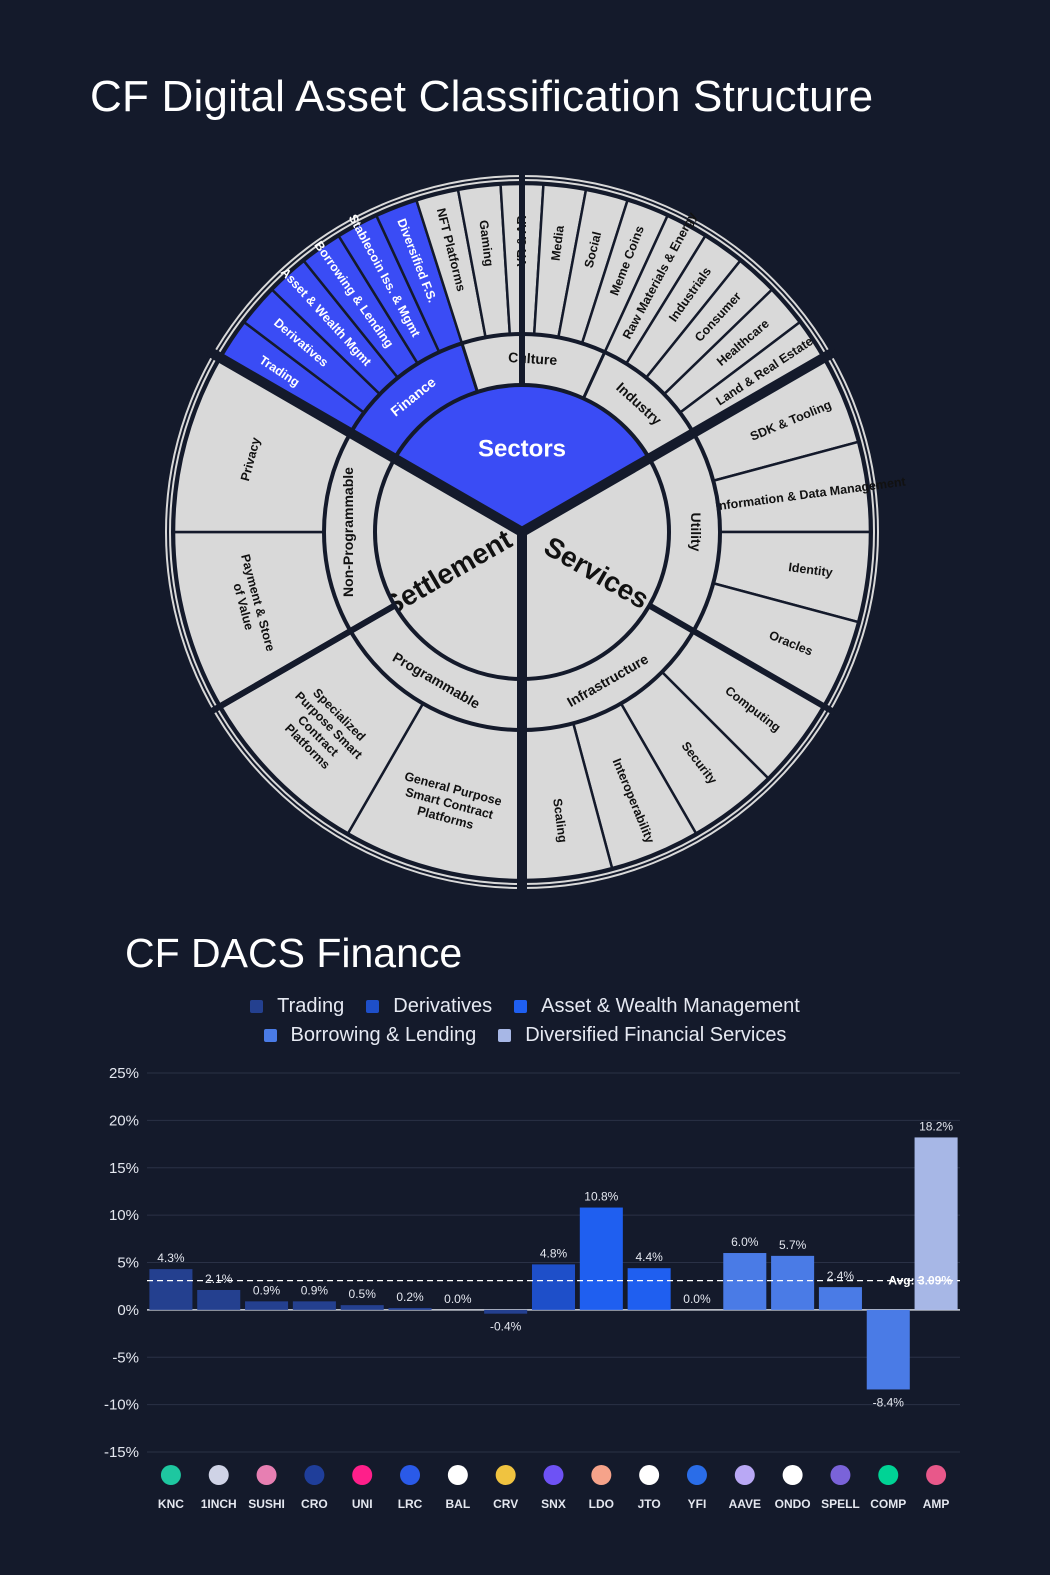 Image resolution: width=1050 pixels, height=1575 pixels. Describe the element at coordinates (558, 243) in the screenshot. I see `category-label-media: Media` at that location.